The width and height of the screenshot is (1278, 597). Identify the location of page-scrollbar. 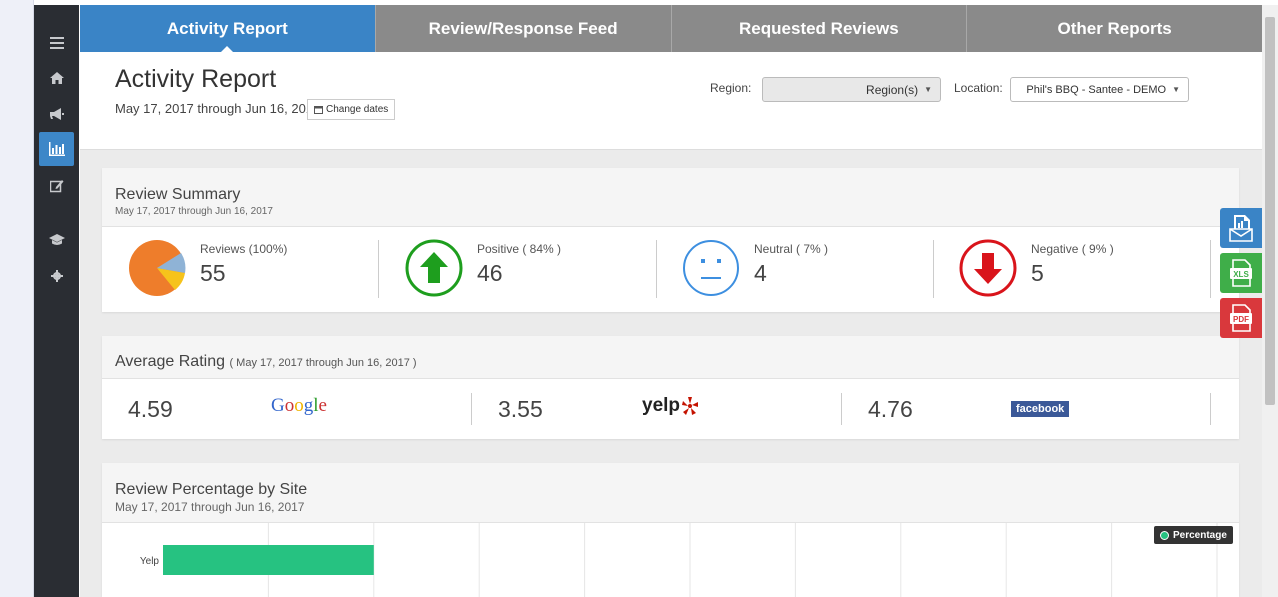
(1270, 301).